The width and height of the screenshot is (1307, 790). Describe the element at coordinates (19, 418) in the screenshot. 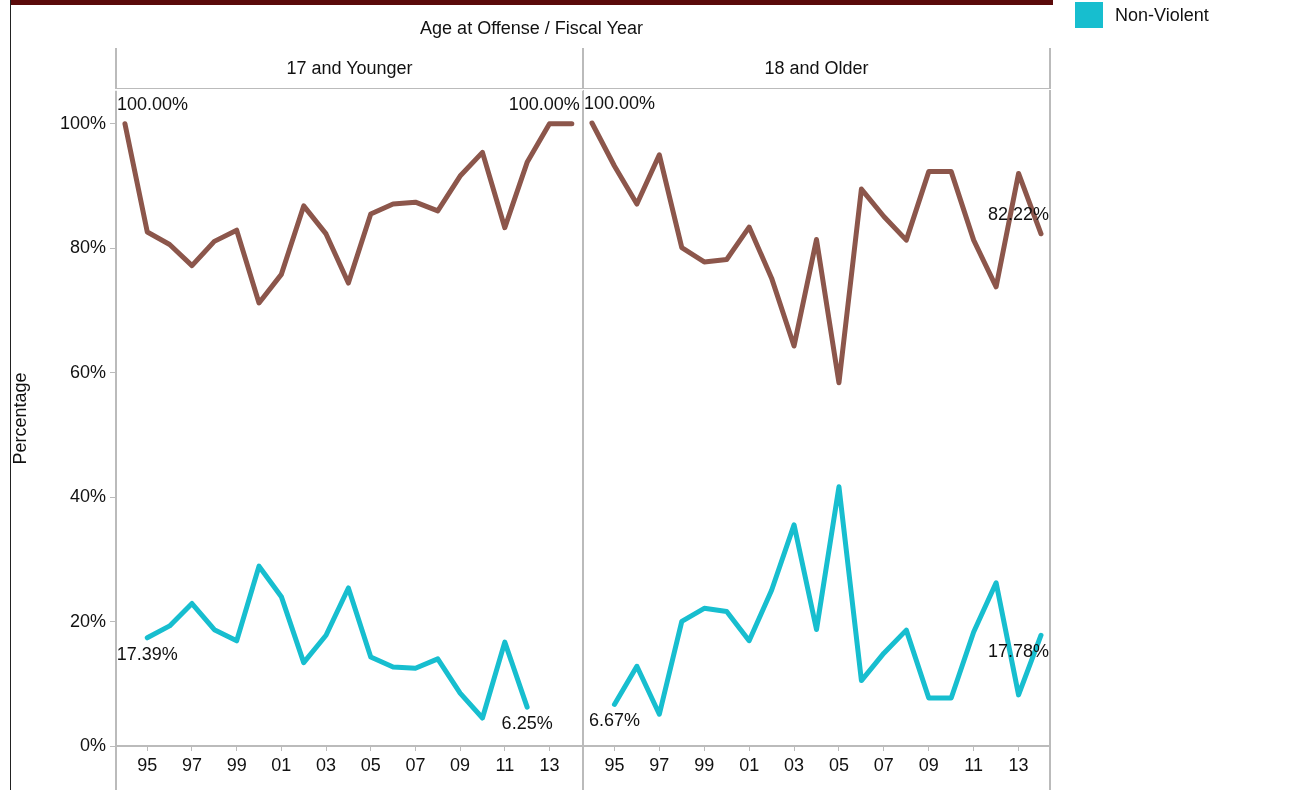

I see `y-axis-title: Percentage` at that location.